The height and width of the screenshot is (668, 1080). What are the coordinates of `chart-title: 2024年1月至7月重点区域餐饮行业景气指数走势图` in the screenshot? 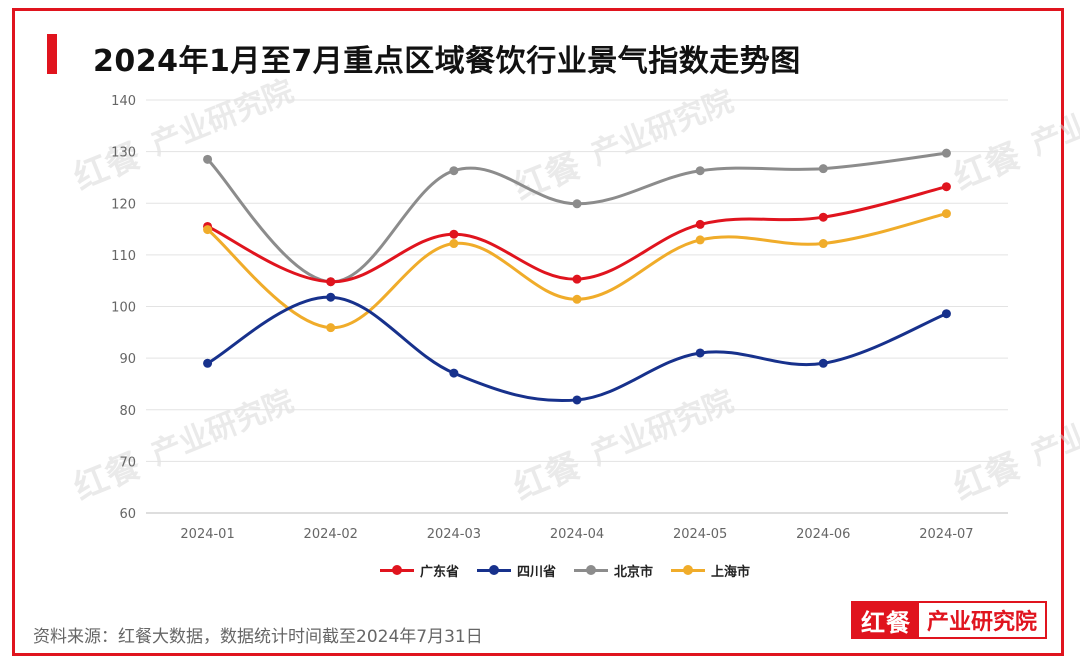 It's located at (447, 61).